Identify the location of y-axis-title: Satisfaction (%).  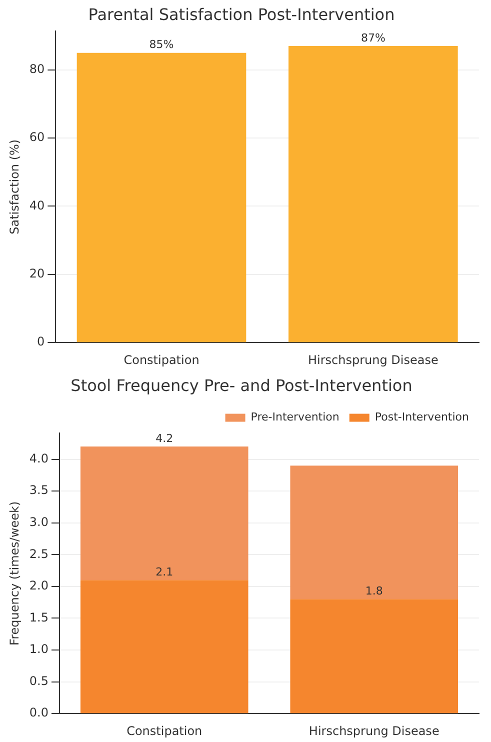
(14, 186).